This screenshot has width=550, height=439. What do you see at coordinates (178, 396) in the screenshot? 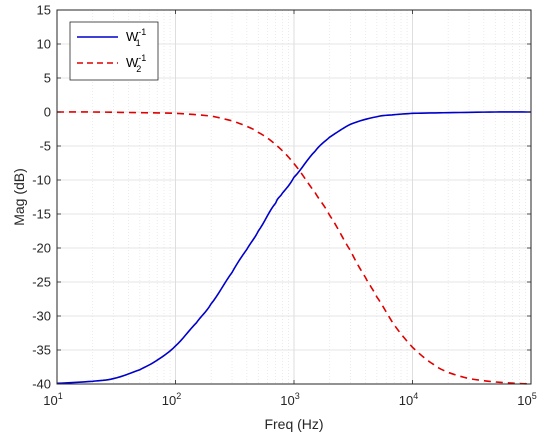
I see `x-tick-label-exp: 2` at bounding box center [178, 396].